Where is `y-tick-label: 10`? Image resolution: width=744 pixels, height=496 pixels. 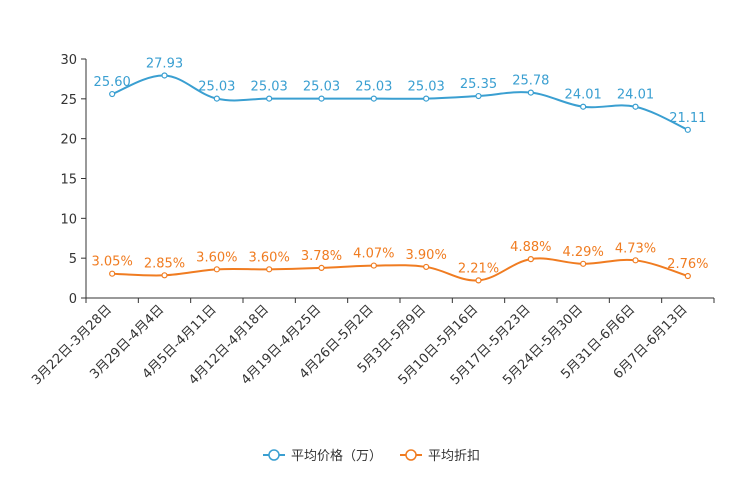 y-tick-label: 10 is located at coordinates (68, 219).